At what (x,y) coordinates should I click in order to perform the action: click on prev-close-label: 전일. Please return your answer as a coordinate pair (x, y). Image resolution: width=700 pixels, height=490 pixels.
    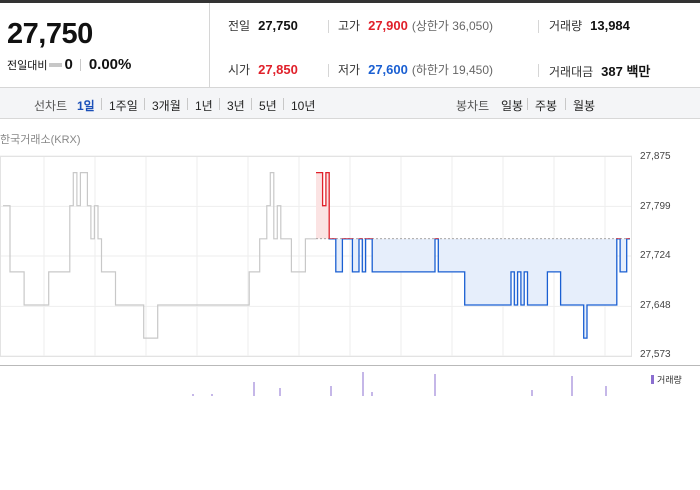
    Looking at the image, I should click on (239, 26).